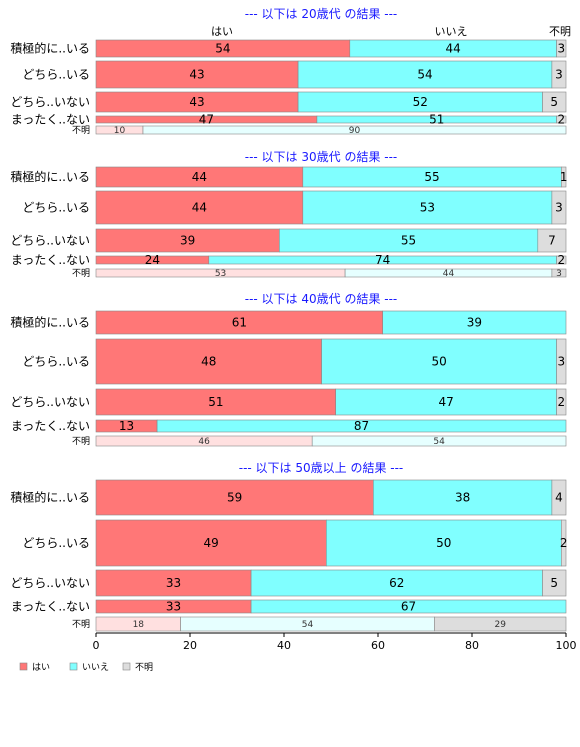 Image resolution: width=580 pixels, height=747 pixels. Describe the element at coordinates (190, 645) in the screenshot. I see `x-tick-label: 20` at that location.